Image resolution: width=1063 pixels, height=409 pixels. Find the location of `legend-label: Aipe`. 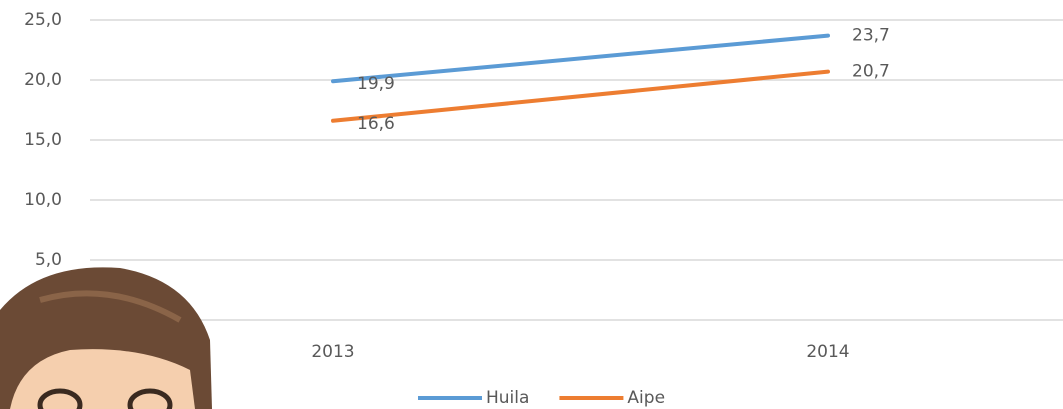

legend-label: Aipe is located at coordinates (646, 398).